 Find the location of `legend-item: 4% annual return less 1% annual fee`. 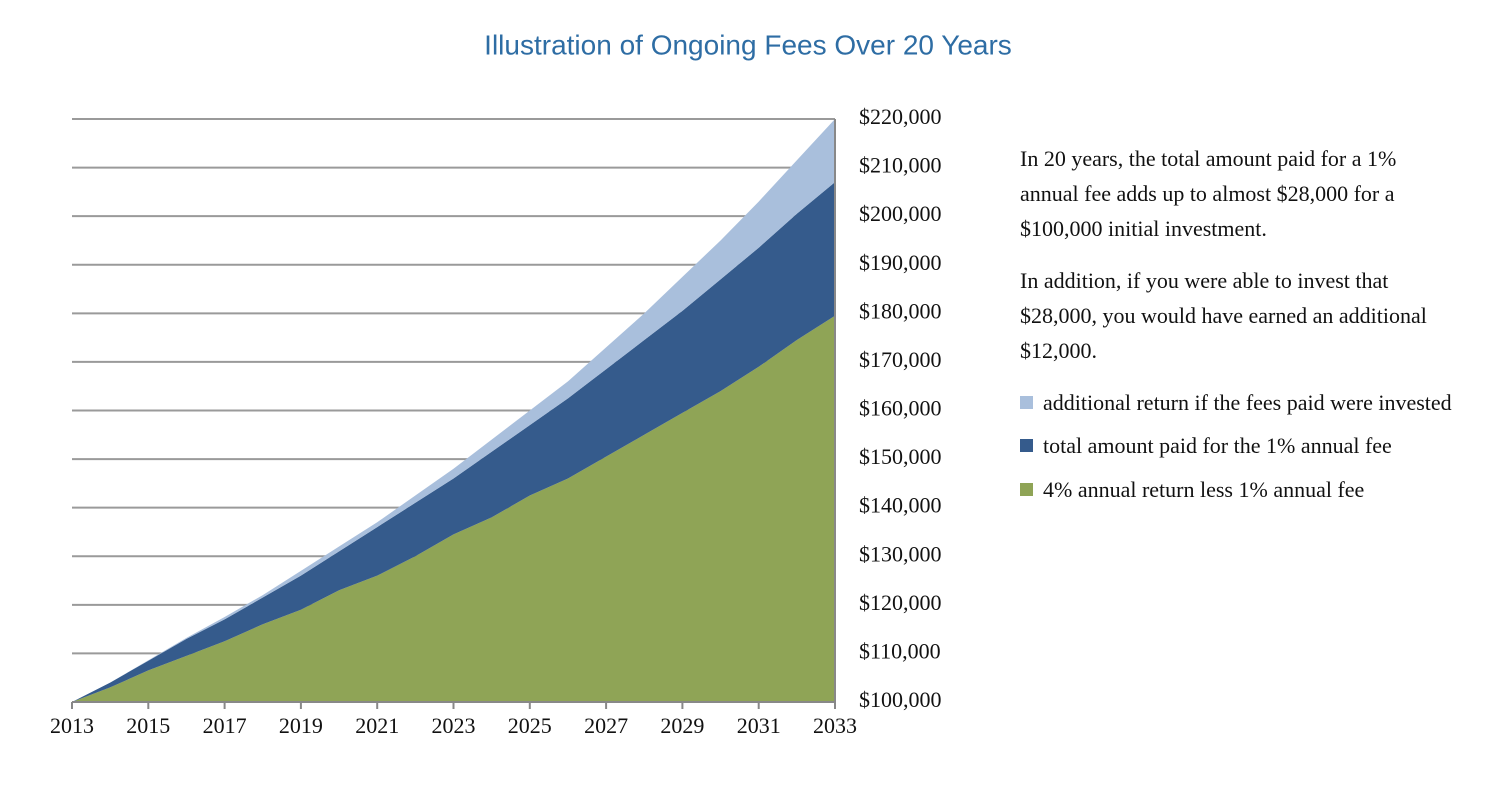

legend-item: 4% annual return less 1% annual fee is located at coordinates (1240, 490).